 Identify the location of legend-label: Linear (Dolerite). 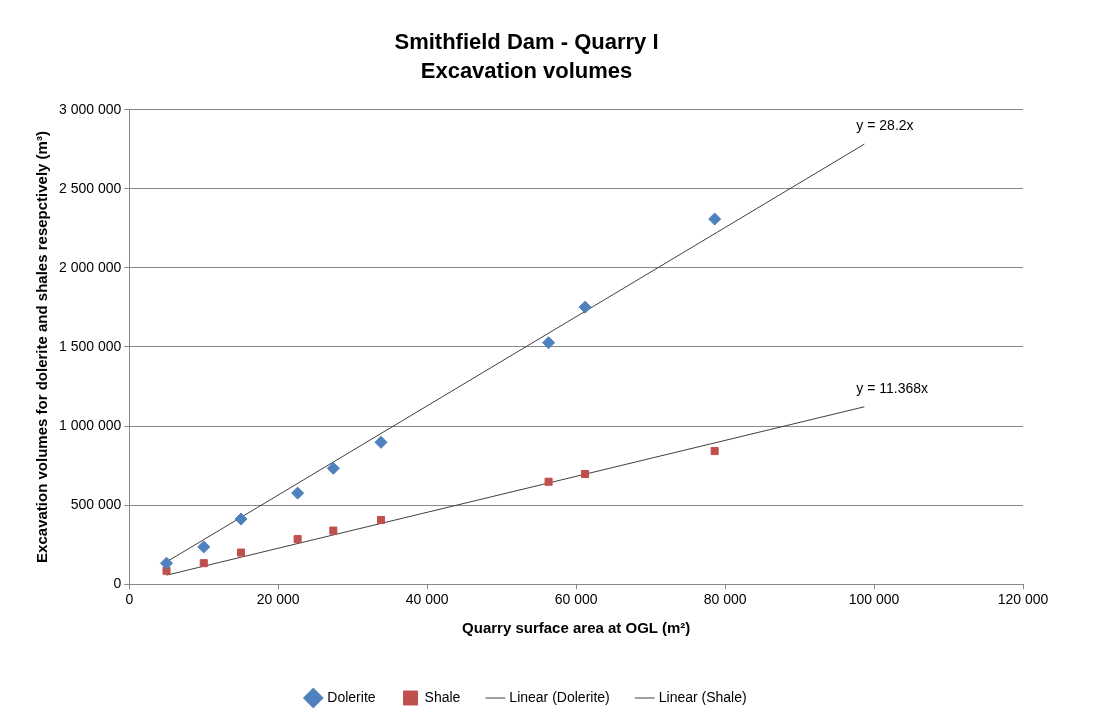
(559, 696).